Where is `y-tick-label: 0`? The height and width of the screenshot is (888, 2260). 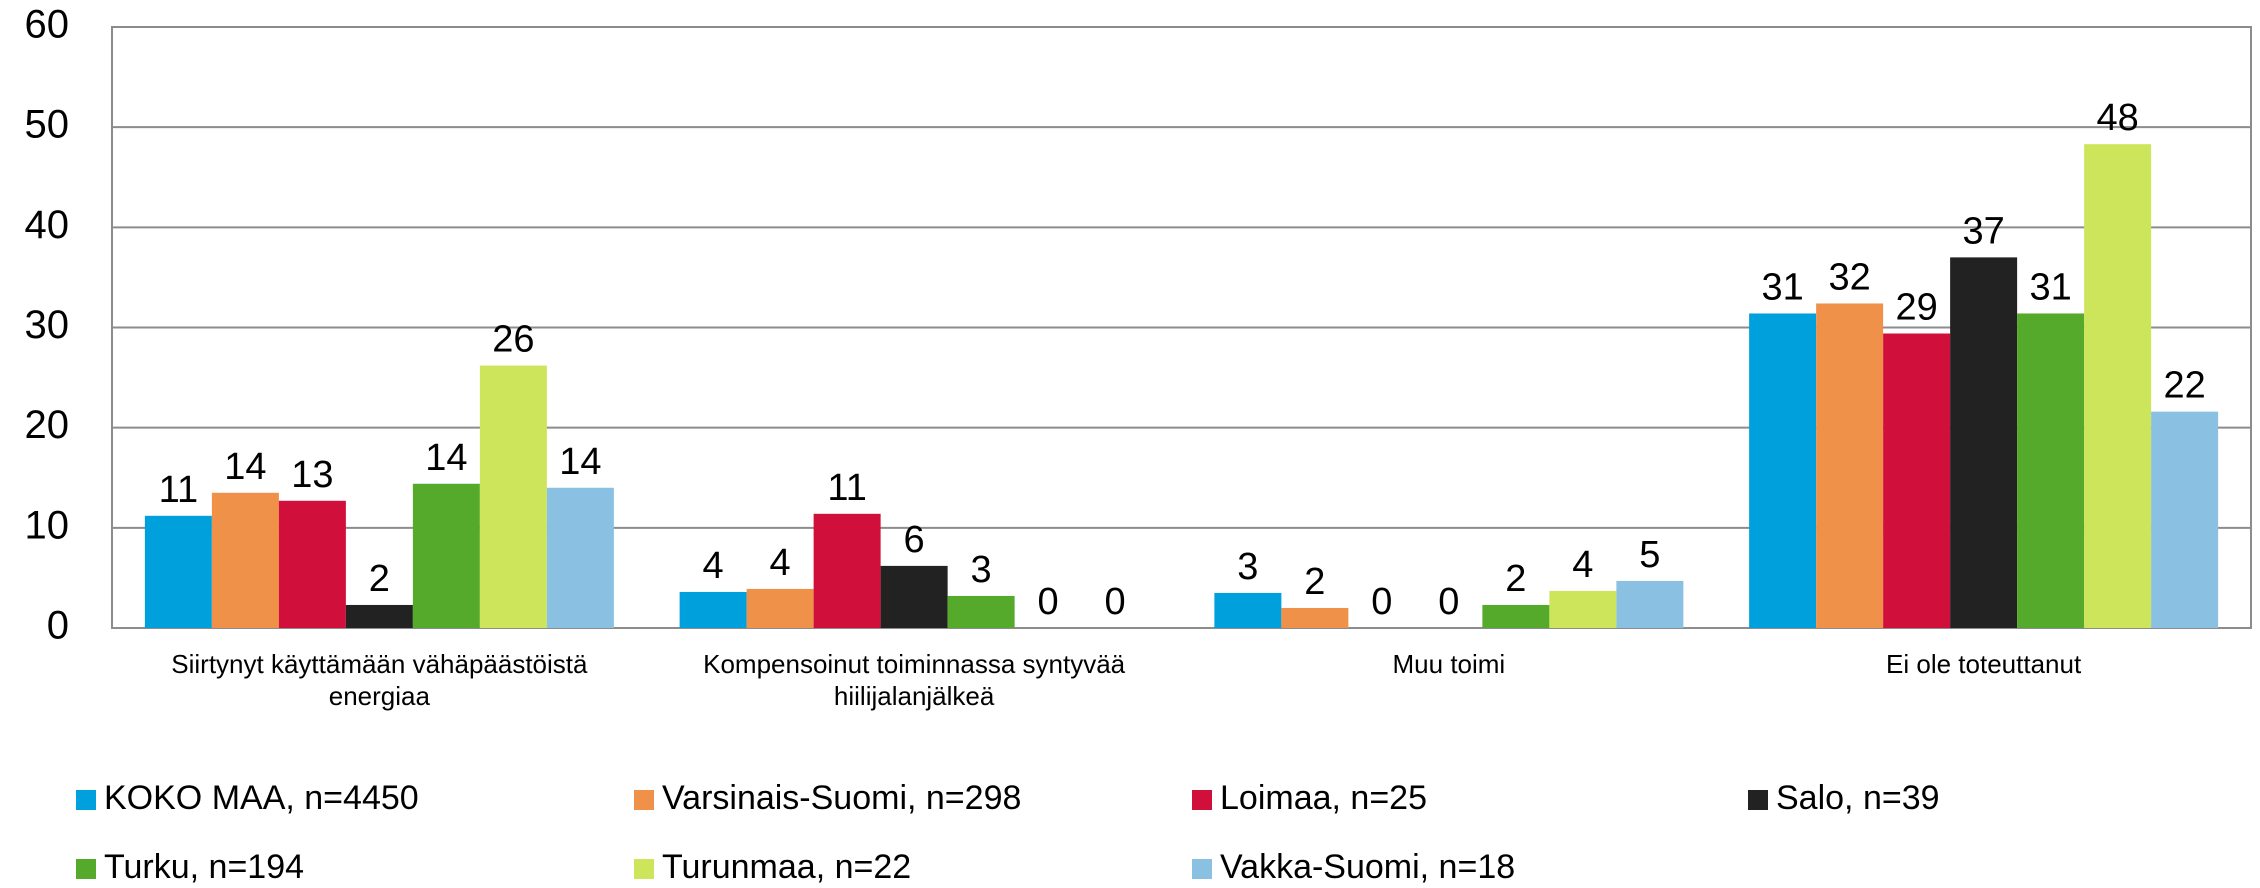 y-tick-label: 0 is located at coordinates (58, 626).